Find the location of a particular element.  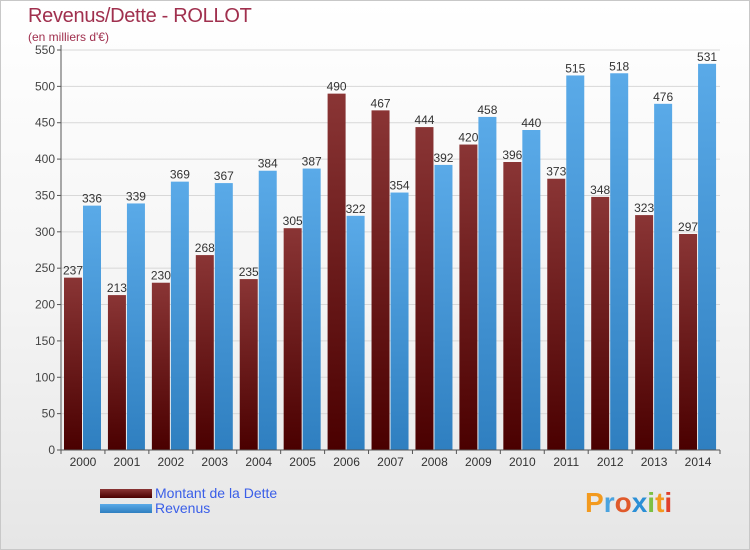

logo-letter: x is located at coordinates (639, 502).